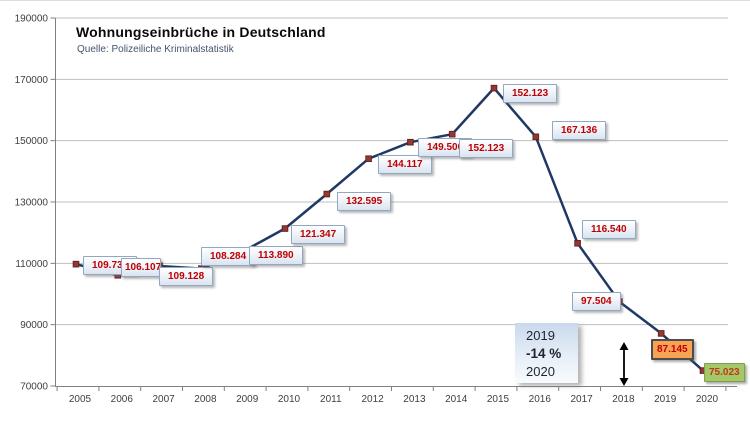 The height and width of the screenshot is (424, 750). I want to click on data-label-2014: 152.123, so click(486, 148).